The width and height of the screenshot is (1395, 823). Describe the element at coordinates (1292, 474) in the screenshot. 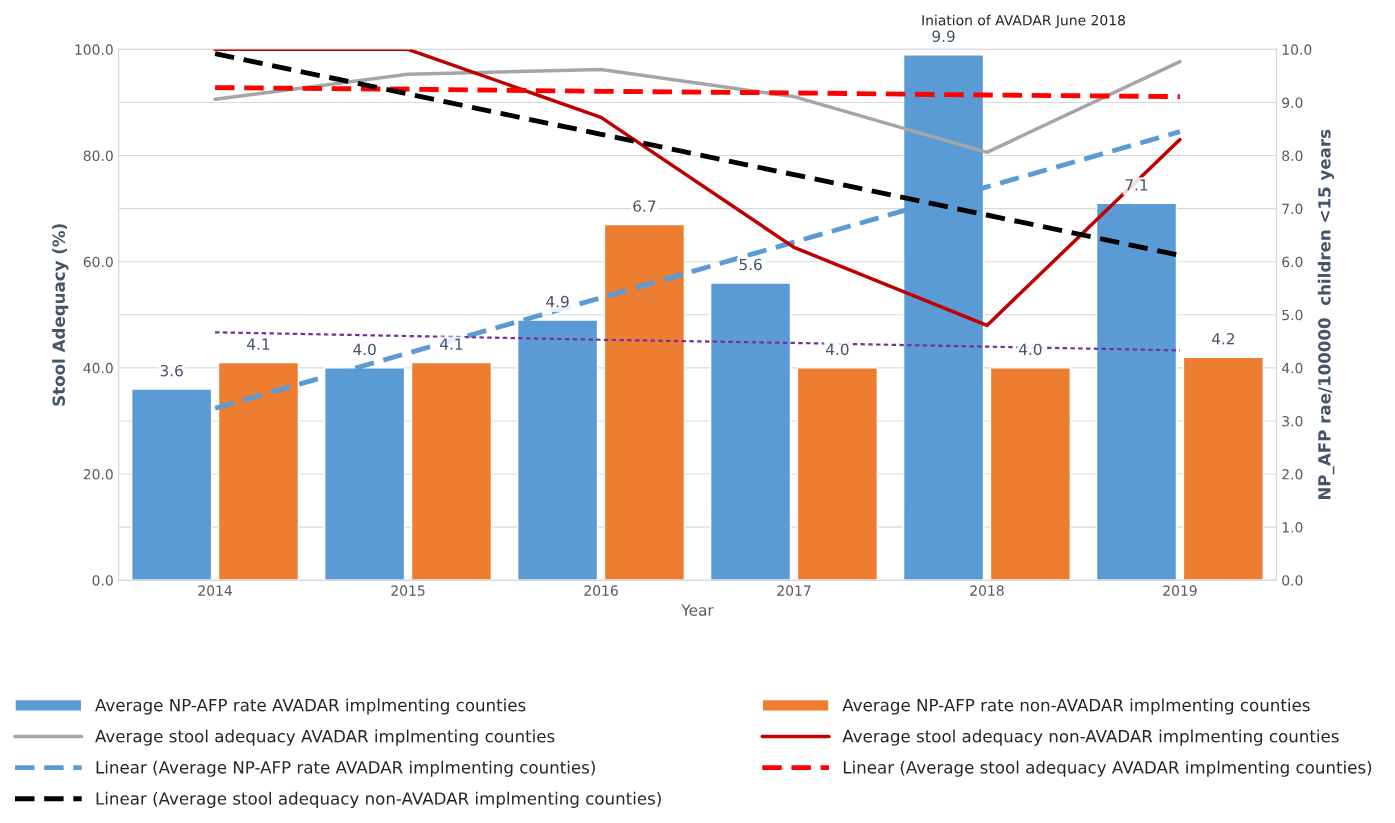

I see `y2-tick-label: 2.0` at that location.